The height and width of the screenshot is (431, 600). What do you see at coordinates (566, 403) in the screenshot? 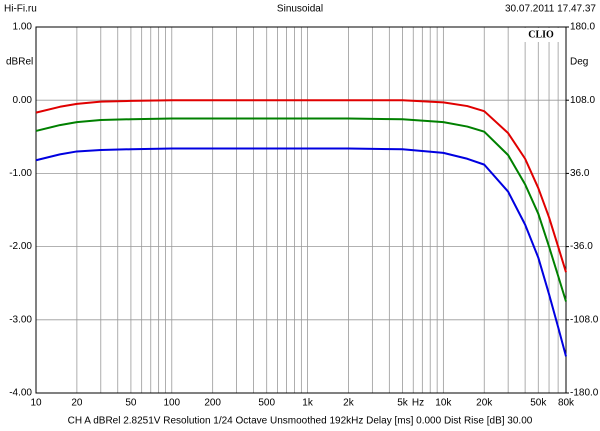
I see `x-tick-label: 80k` at bounding box center [566, 403].